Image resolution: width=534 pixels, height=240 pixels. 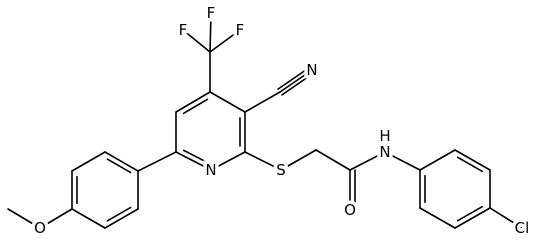 I want to click on atom-label: H, so click(x=384, y=136).